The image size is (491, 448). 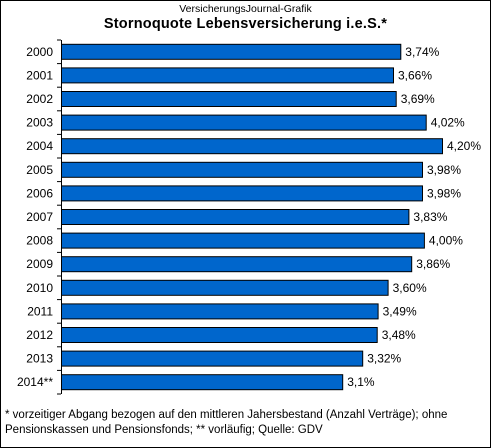 I want to click on data-label: 3,48%, so click(x=399, y=335).